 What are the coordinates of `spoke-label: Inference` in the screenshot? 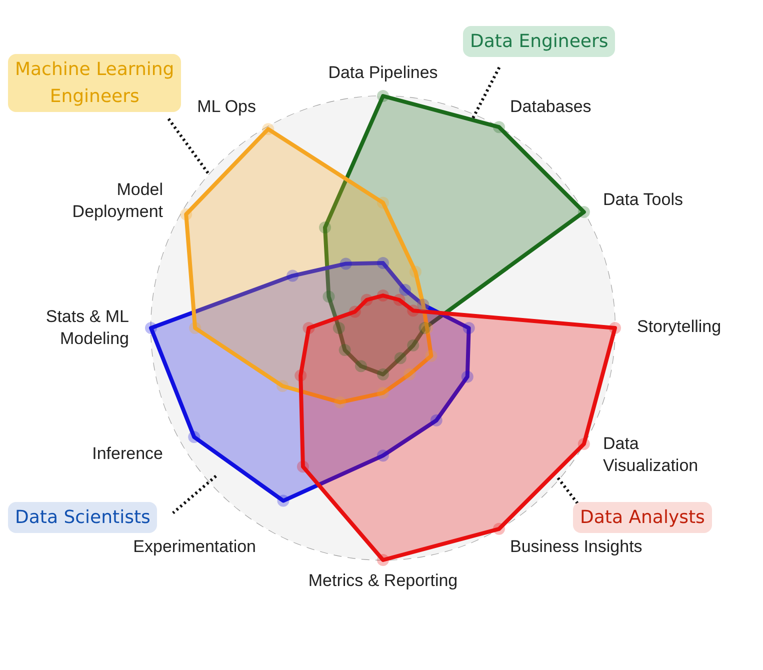 It's located at (128, 454).